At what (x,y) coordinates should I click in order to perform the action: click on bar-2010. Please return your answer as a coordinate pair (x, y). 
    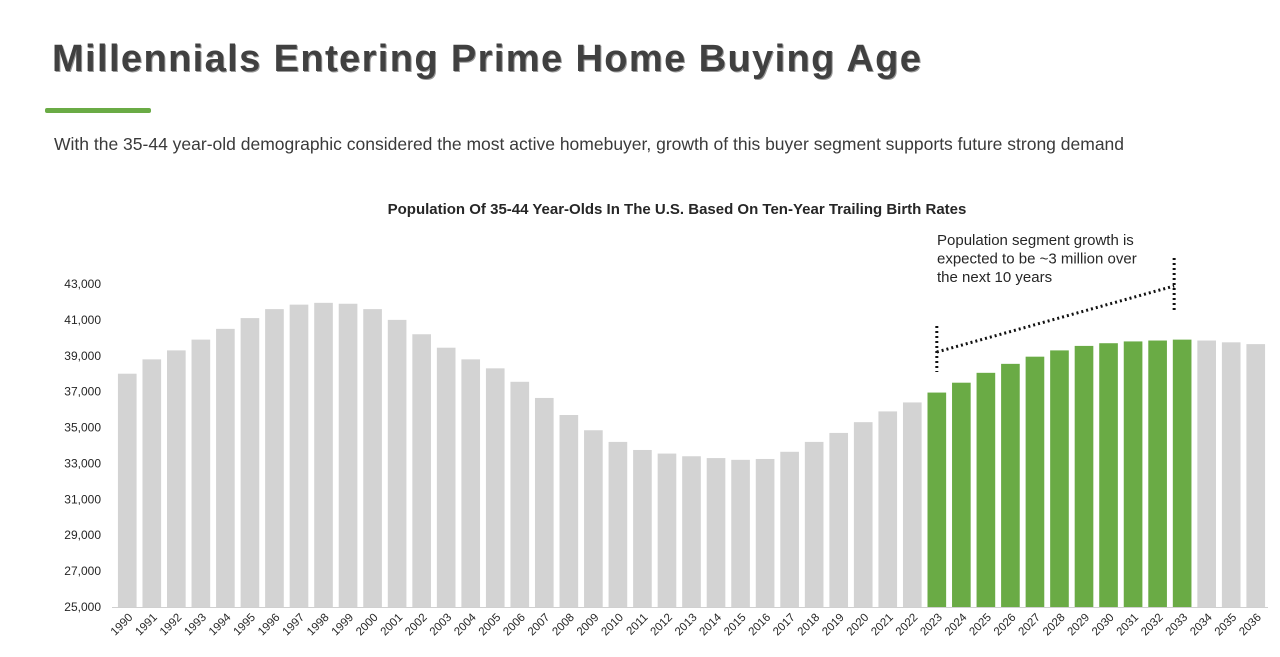
    Looking at the image, I should click on (618, 524).